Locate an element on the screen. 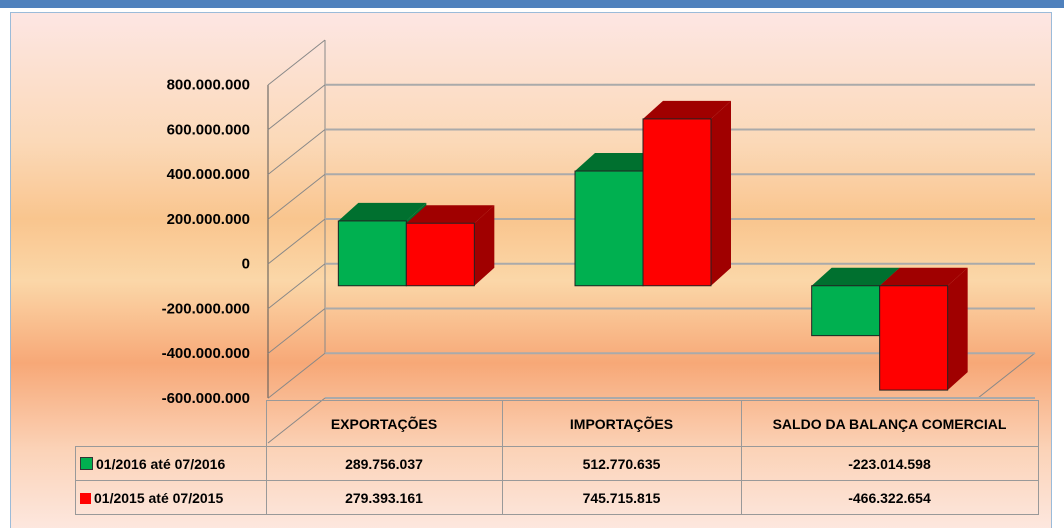 The width and height of the screenshot is (1064, 528). category: EXPORTAÇÕES is located at coordinates (384, 423).